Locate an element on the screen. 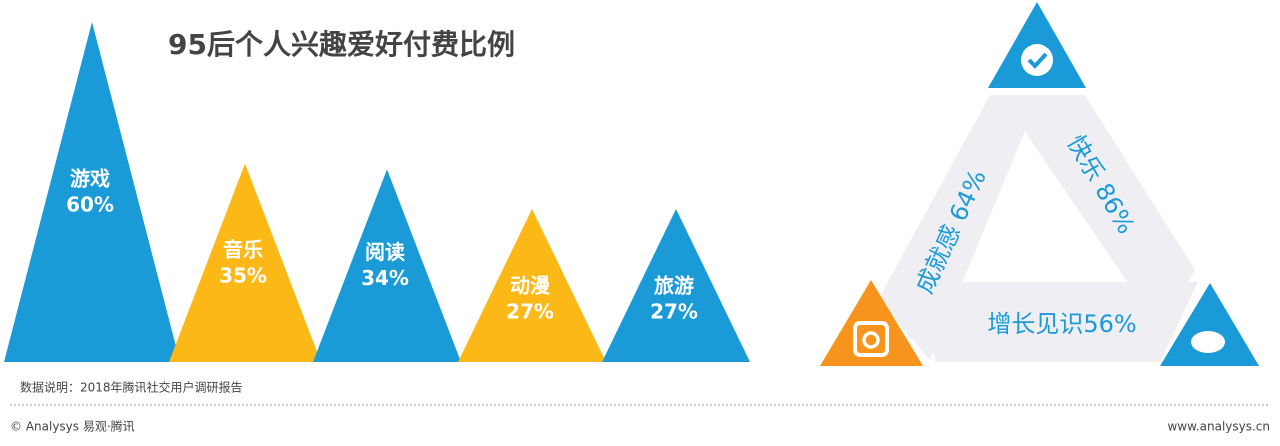  value-label: 35% is located at coordinates (243, 275).